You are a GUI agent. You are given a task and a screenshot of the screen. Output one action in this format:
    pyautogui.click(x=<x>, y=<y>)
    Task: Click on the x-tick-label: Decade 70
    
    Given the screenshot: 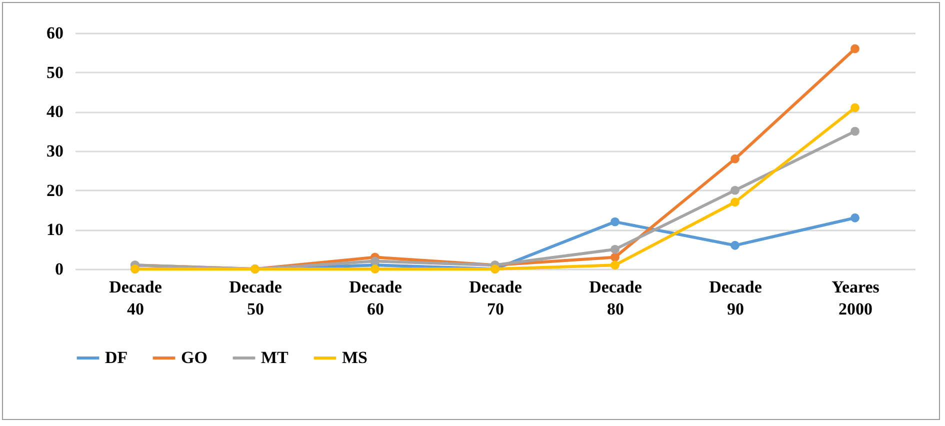 What is the action you would take?
    pyautogui.click(x=495, y=298)
    